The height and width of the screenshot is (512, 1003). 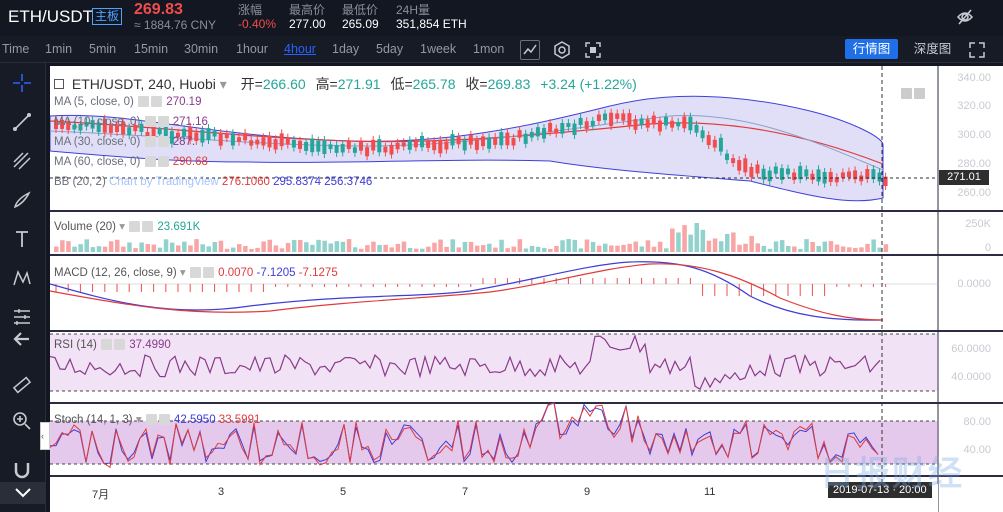 I want to click on interval-4hour: 4hour, so click(x=300, y=49).